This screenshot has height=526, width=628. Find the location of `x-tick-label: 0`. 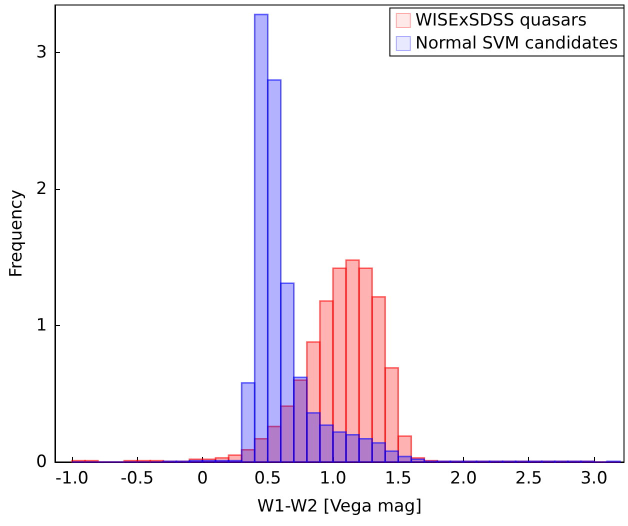

x-tick-label: 0 is located at coordinates (202, 478).